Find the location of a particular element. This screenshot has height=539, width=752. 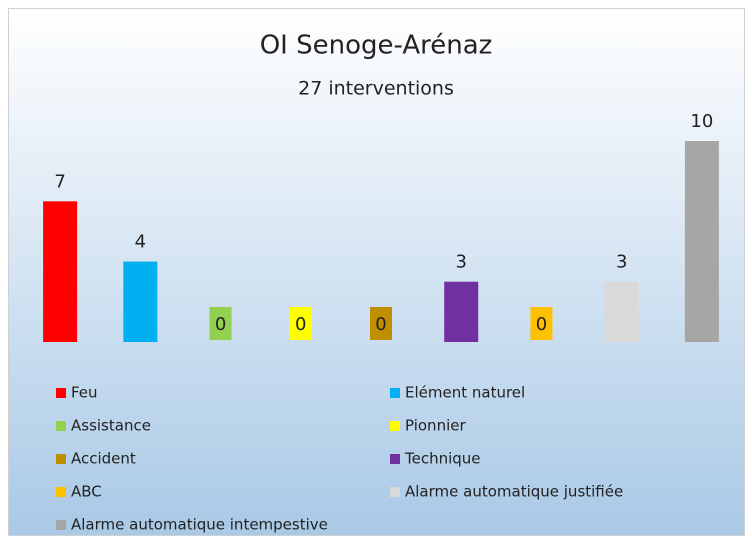

data-label: 10 is located at coordinates (701, 121).